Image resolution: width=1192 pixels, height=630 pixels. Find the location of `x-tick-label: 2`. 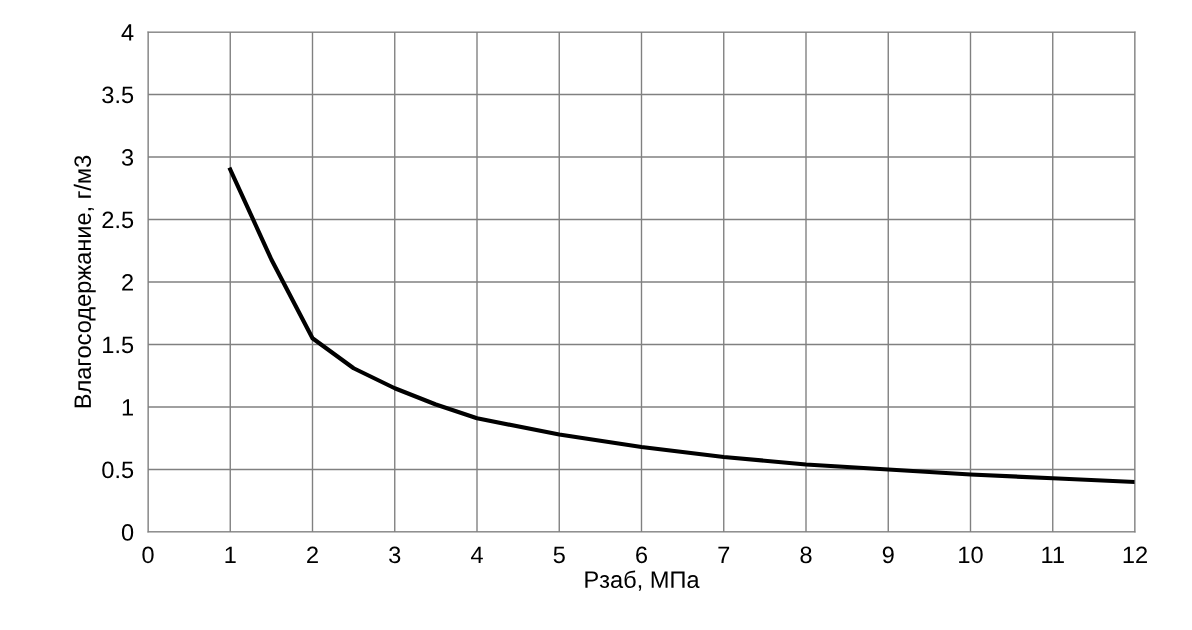

x-tick-label: 2 is located at coordinates (312, 554).